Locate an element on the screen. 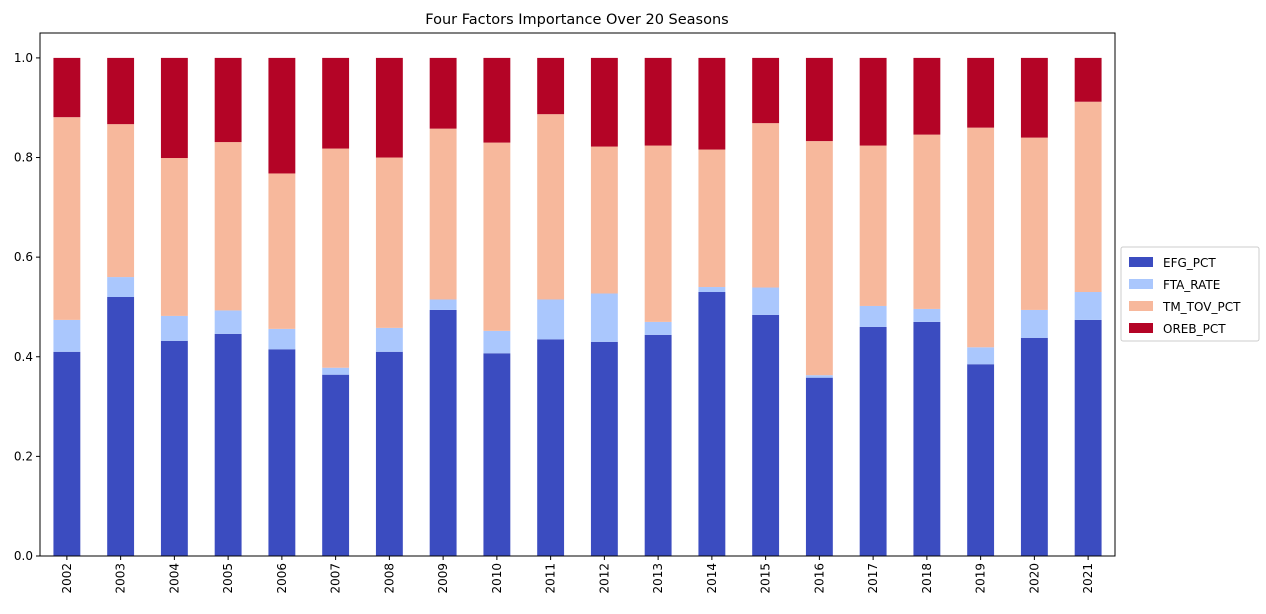 This screenshot has width=1266, height=614. bar-tm-tov-pct-2011 is located at coordinates (551, 207).